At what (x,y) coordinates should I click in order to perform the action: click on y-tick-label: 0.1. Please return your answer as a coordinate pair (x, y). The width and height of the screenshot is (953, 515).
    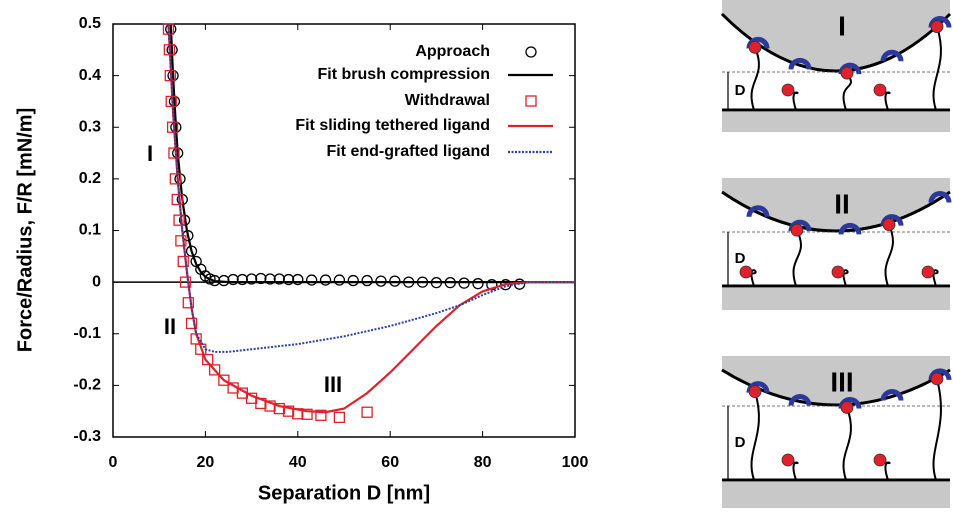
    Looking at the image, I should click on (90, 230).